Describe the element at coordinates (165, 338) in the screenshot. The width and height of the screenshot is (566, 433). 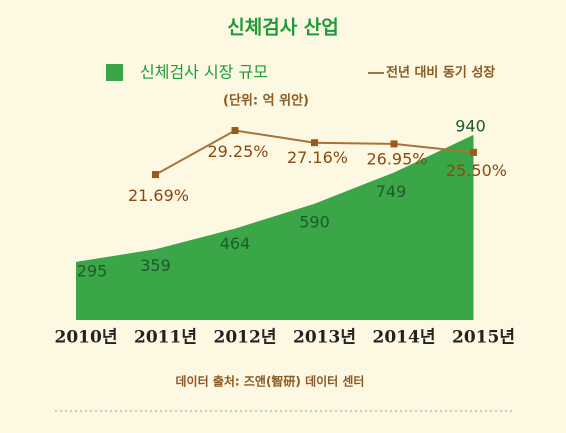
I see `x-tick-label: 2011년` at that location.